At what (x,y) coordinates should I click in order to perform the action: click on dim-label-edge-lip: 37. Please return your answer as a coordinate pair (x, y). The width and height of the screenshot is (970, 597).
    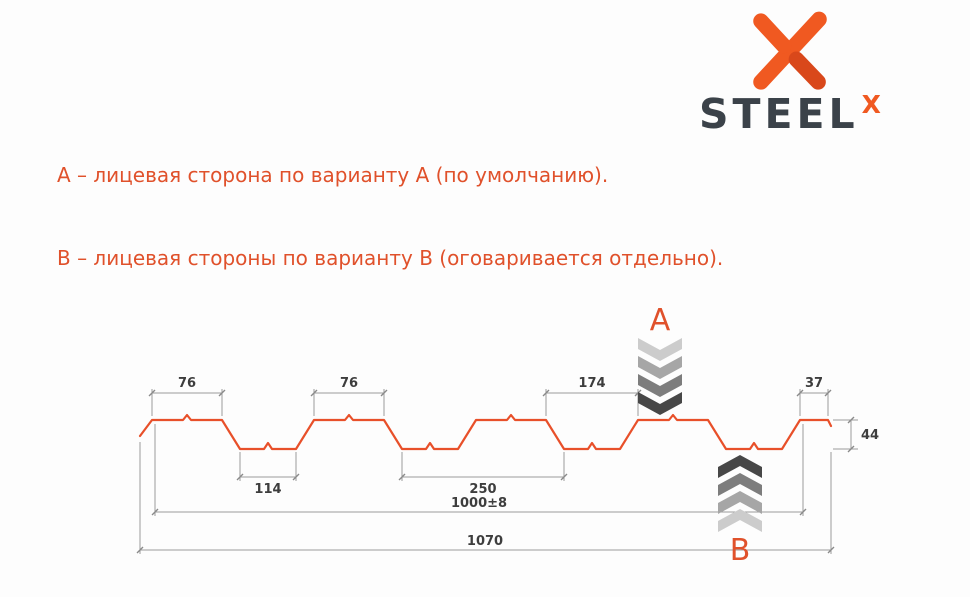
    Looking at the image, I should click on (814, 383).